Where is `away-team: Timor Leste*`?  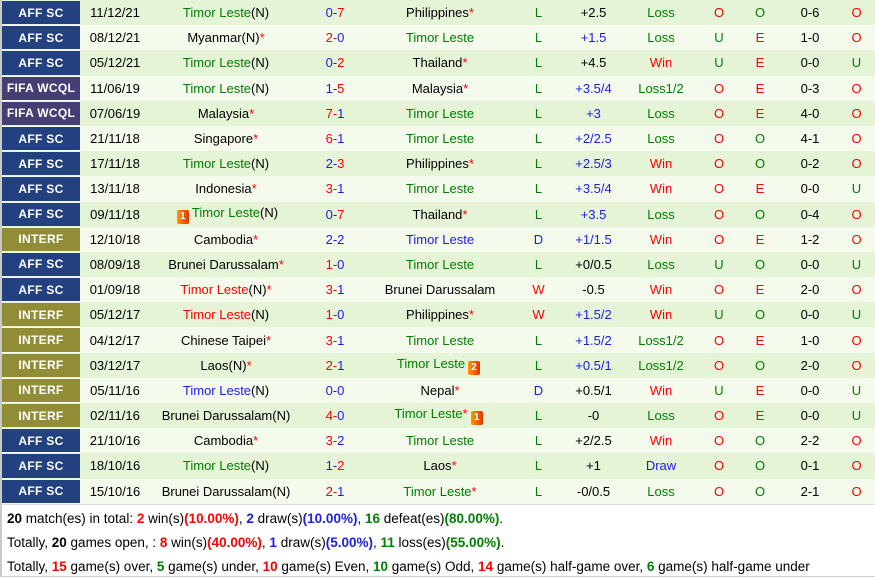 away-team: Timor Leste* is located at coordinates (440, 491).